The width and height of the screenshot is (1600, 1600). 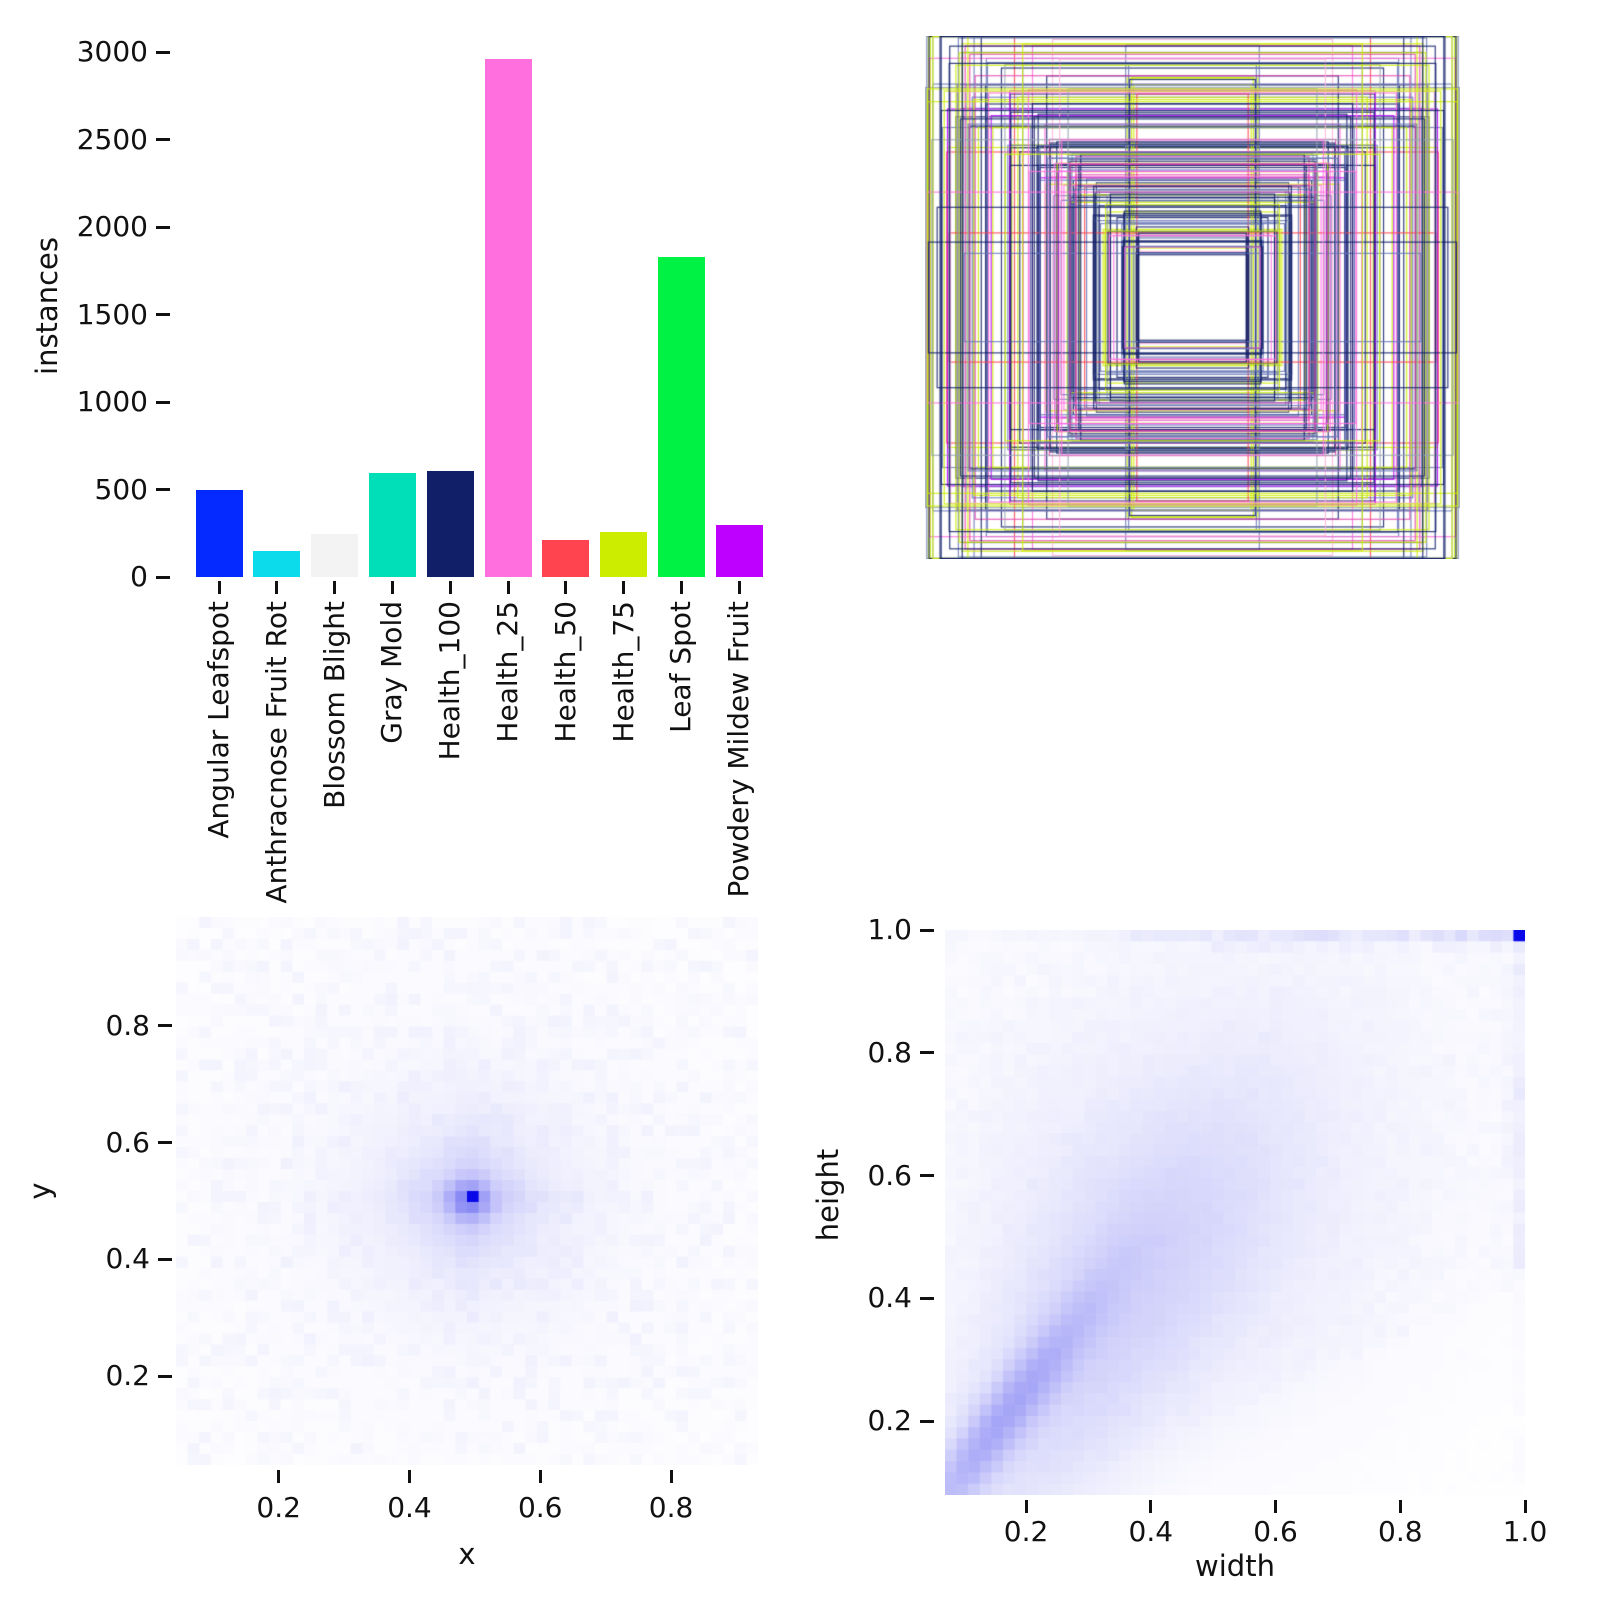 What do you see at coordinates (1235, 1212) in the screenshot?
I see `width-height-heatmap` at bounding box center [1235, 1212].